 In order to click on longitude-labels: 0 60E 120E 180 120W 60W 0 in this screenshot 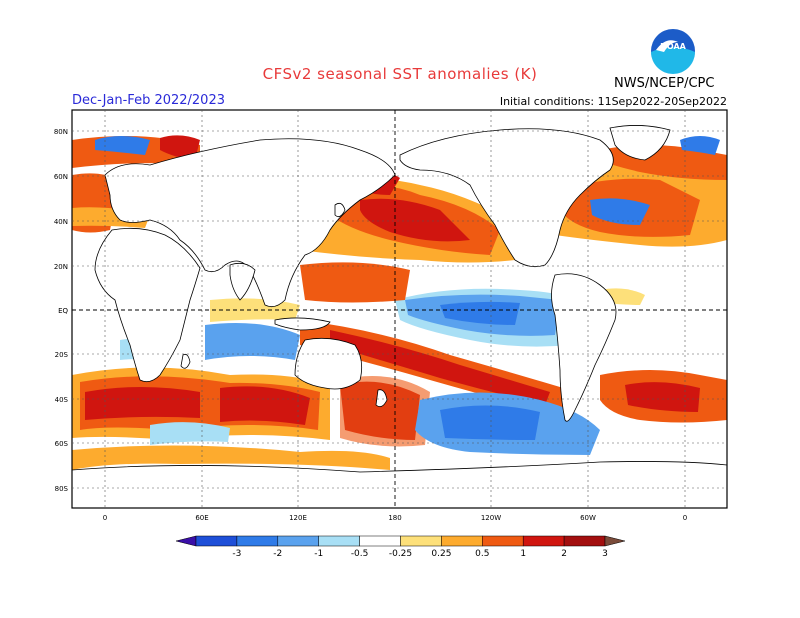, I will do `click(395, 518)`.